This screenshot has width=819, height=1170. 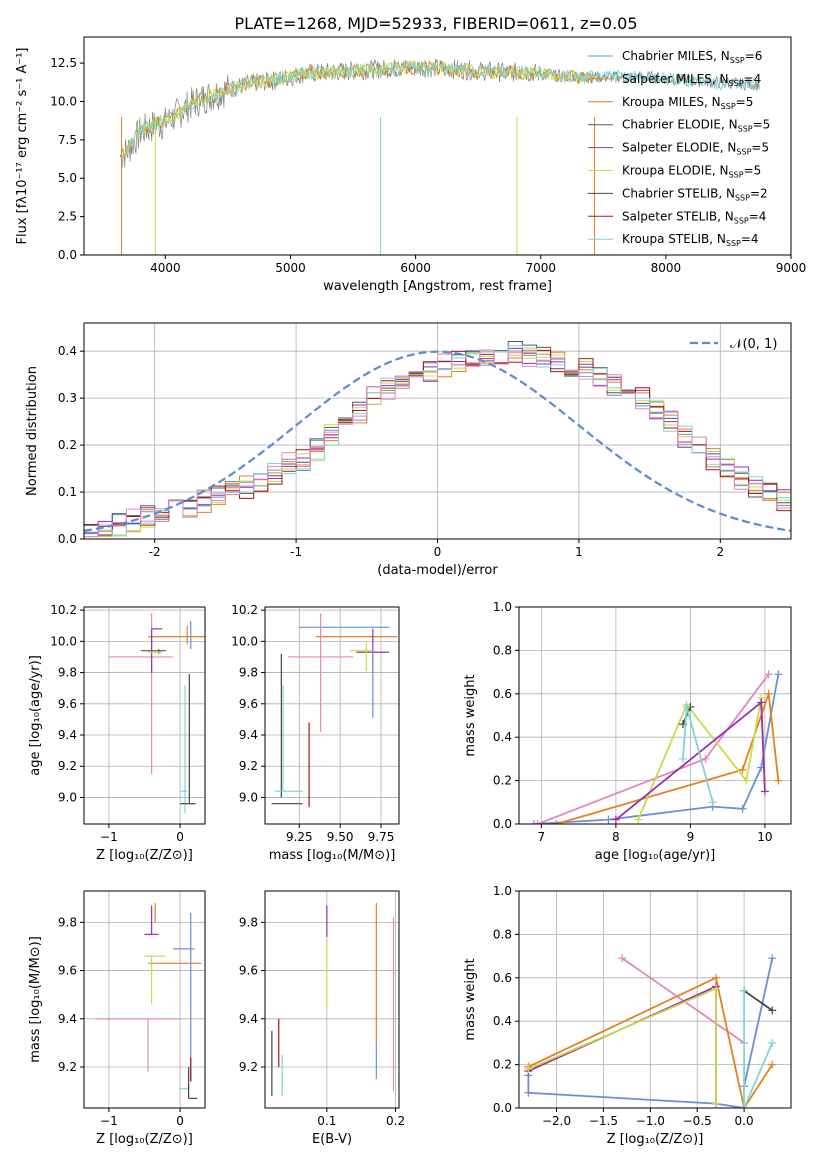 I want to click on y-tick-label: 5.0, so click(x=67, y=178).